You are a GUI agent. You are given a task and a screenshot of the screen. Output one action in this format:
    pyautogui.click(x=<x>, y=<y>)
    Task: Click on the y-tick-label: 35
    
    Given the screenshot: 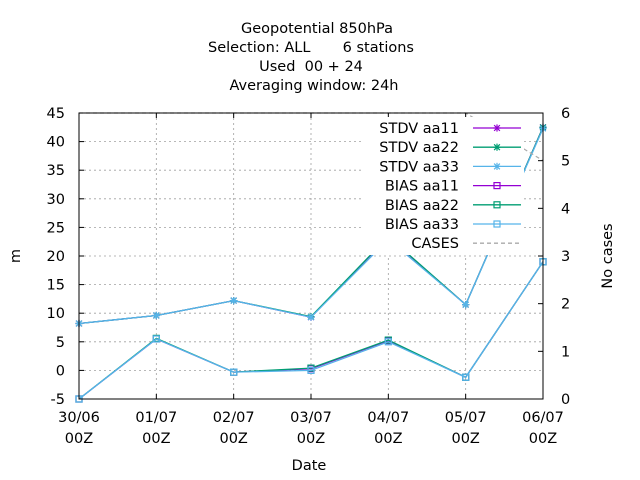 What is the action you would take?
    pyautogui.click(x=56, y=171)
    